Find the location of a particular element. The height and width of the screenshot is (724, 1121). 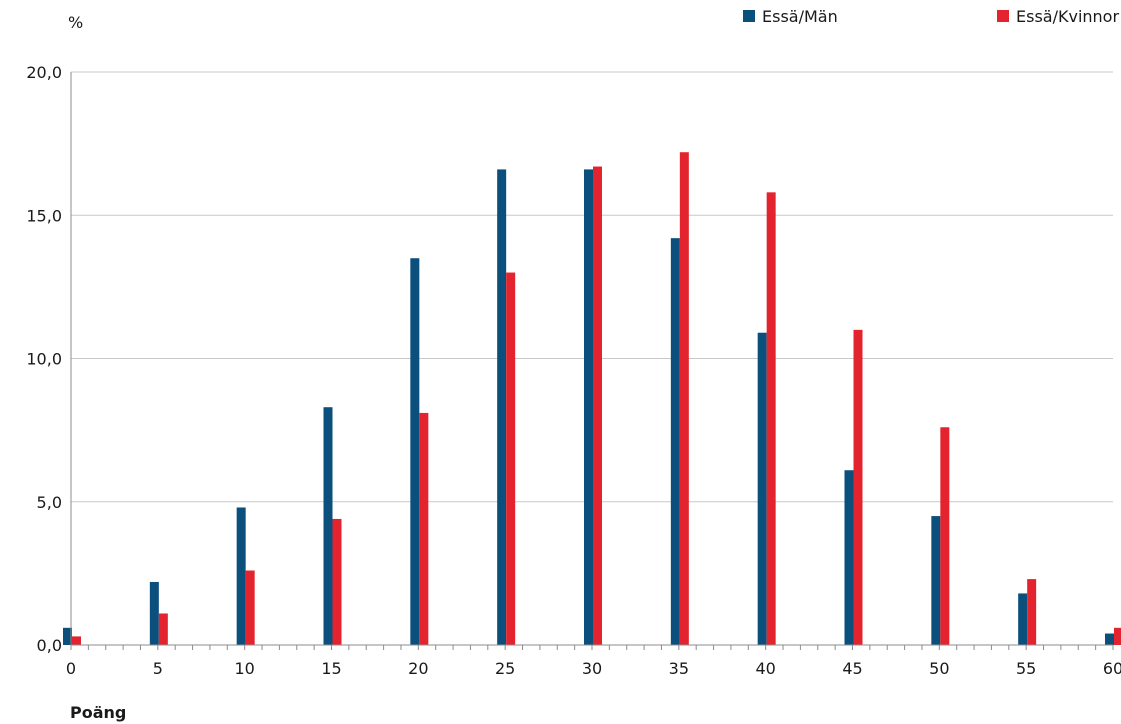

y-axis: 0,0 5,0 10,0 15,0 20,0 is located at coordinates (49, 359).